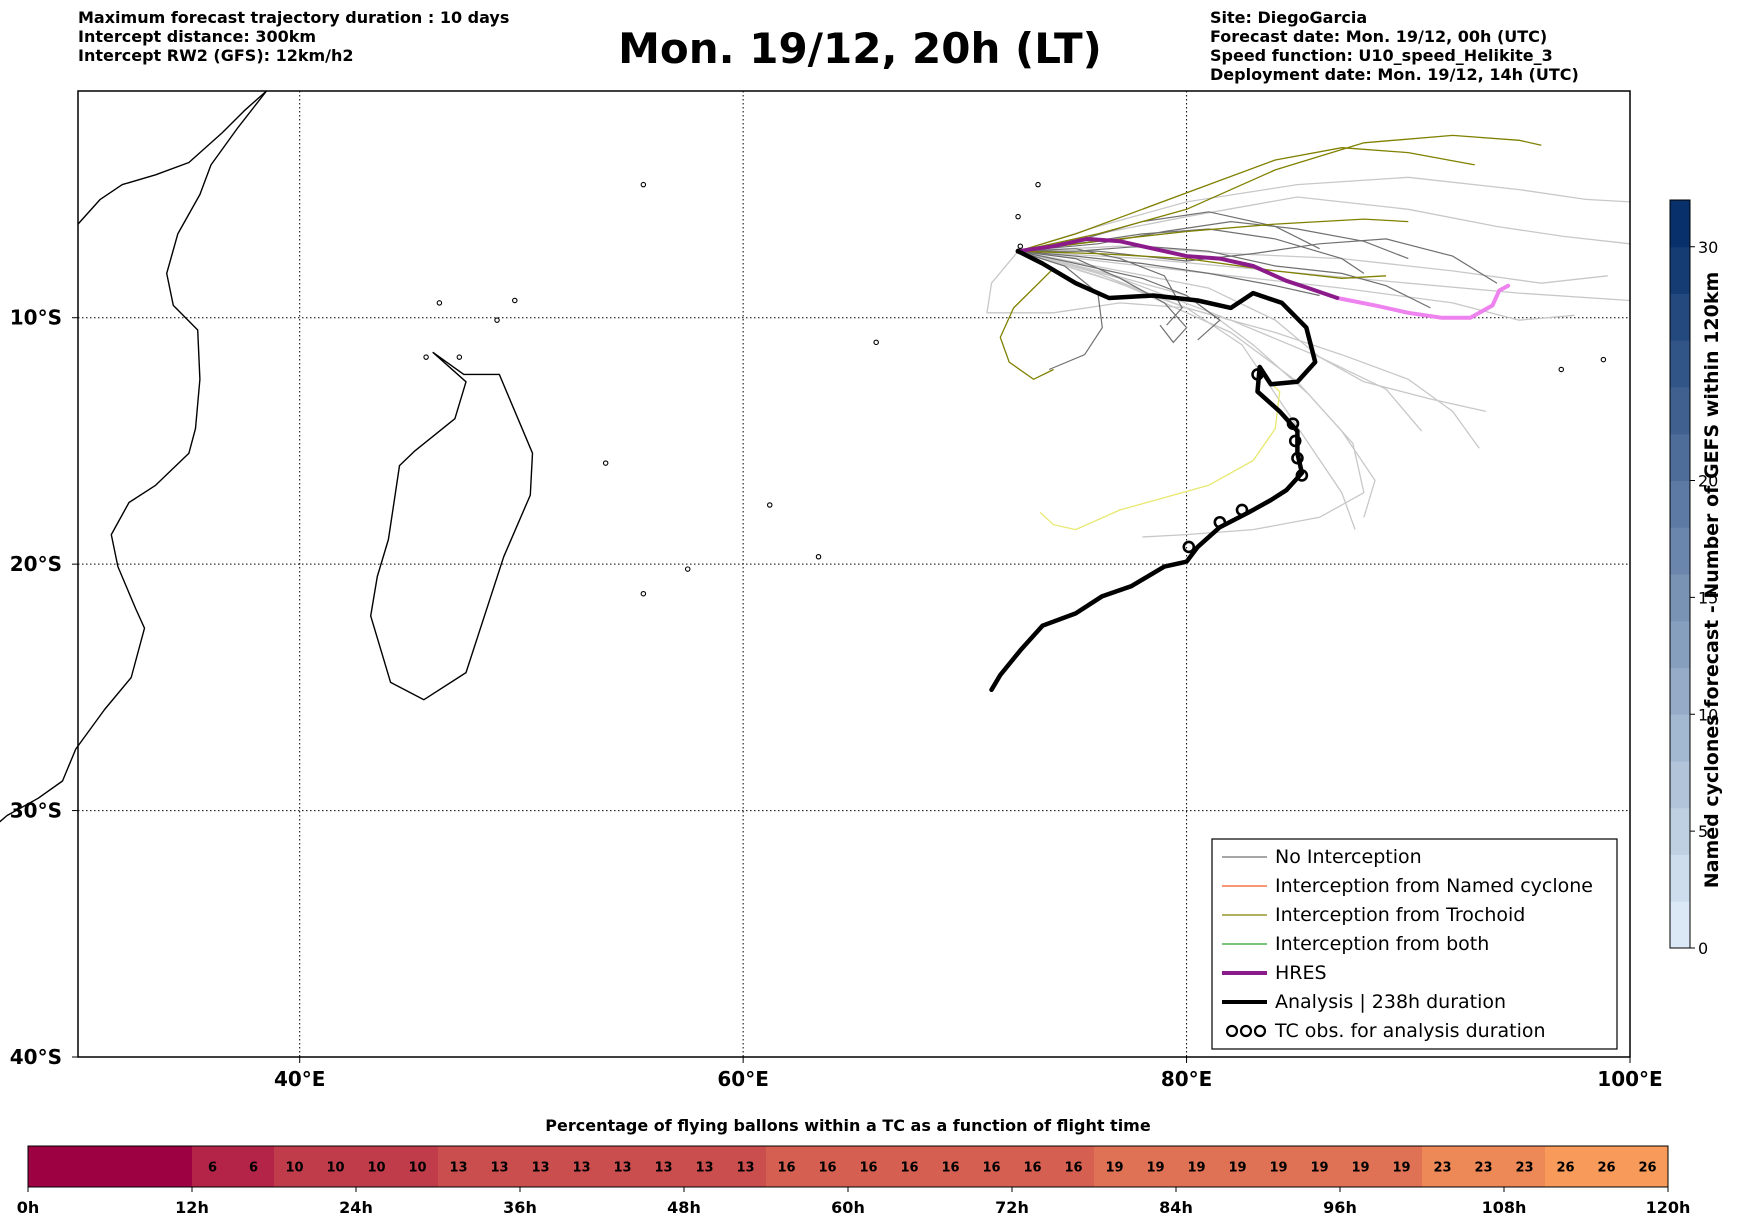  Describe the element at coordinates (1708, 247) in the screenshot. I see `colorbar-tick-label: 30` at that location.